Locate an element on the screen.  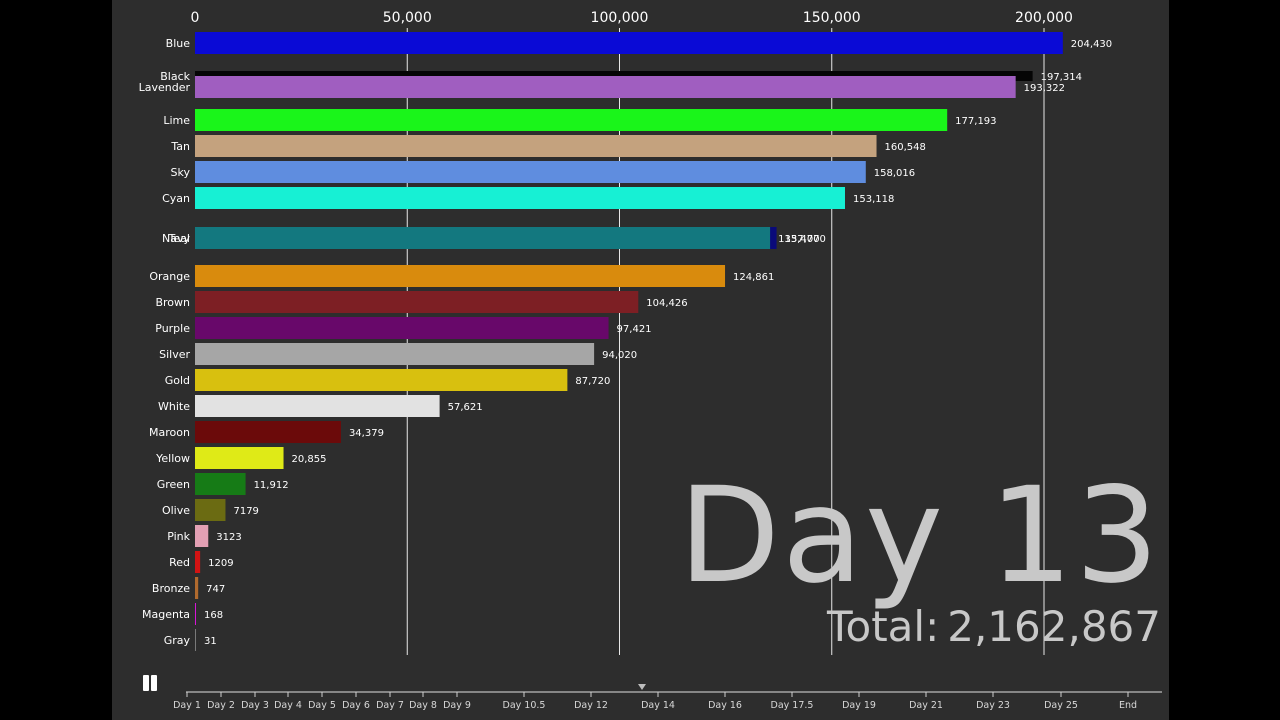
bar-label-teal: Teal is located at coordinates (179, 238).